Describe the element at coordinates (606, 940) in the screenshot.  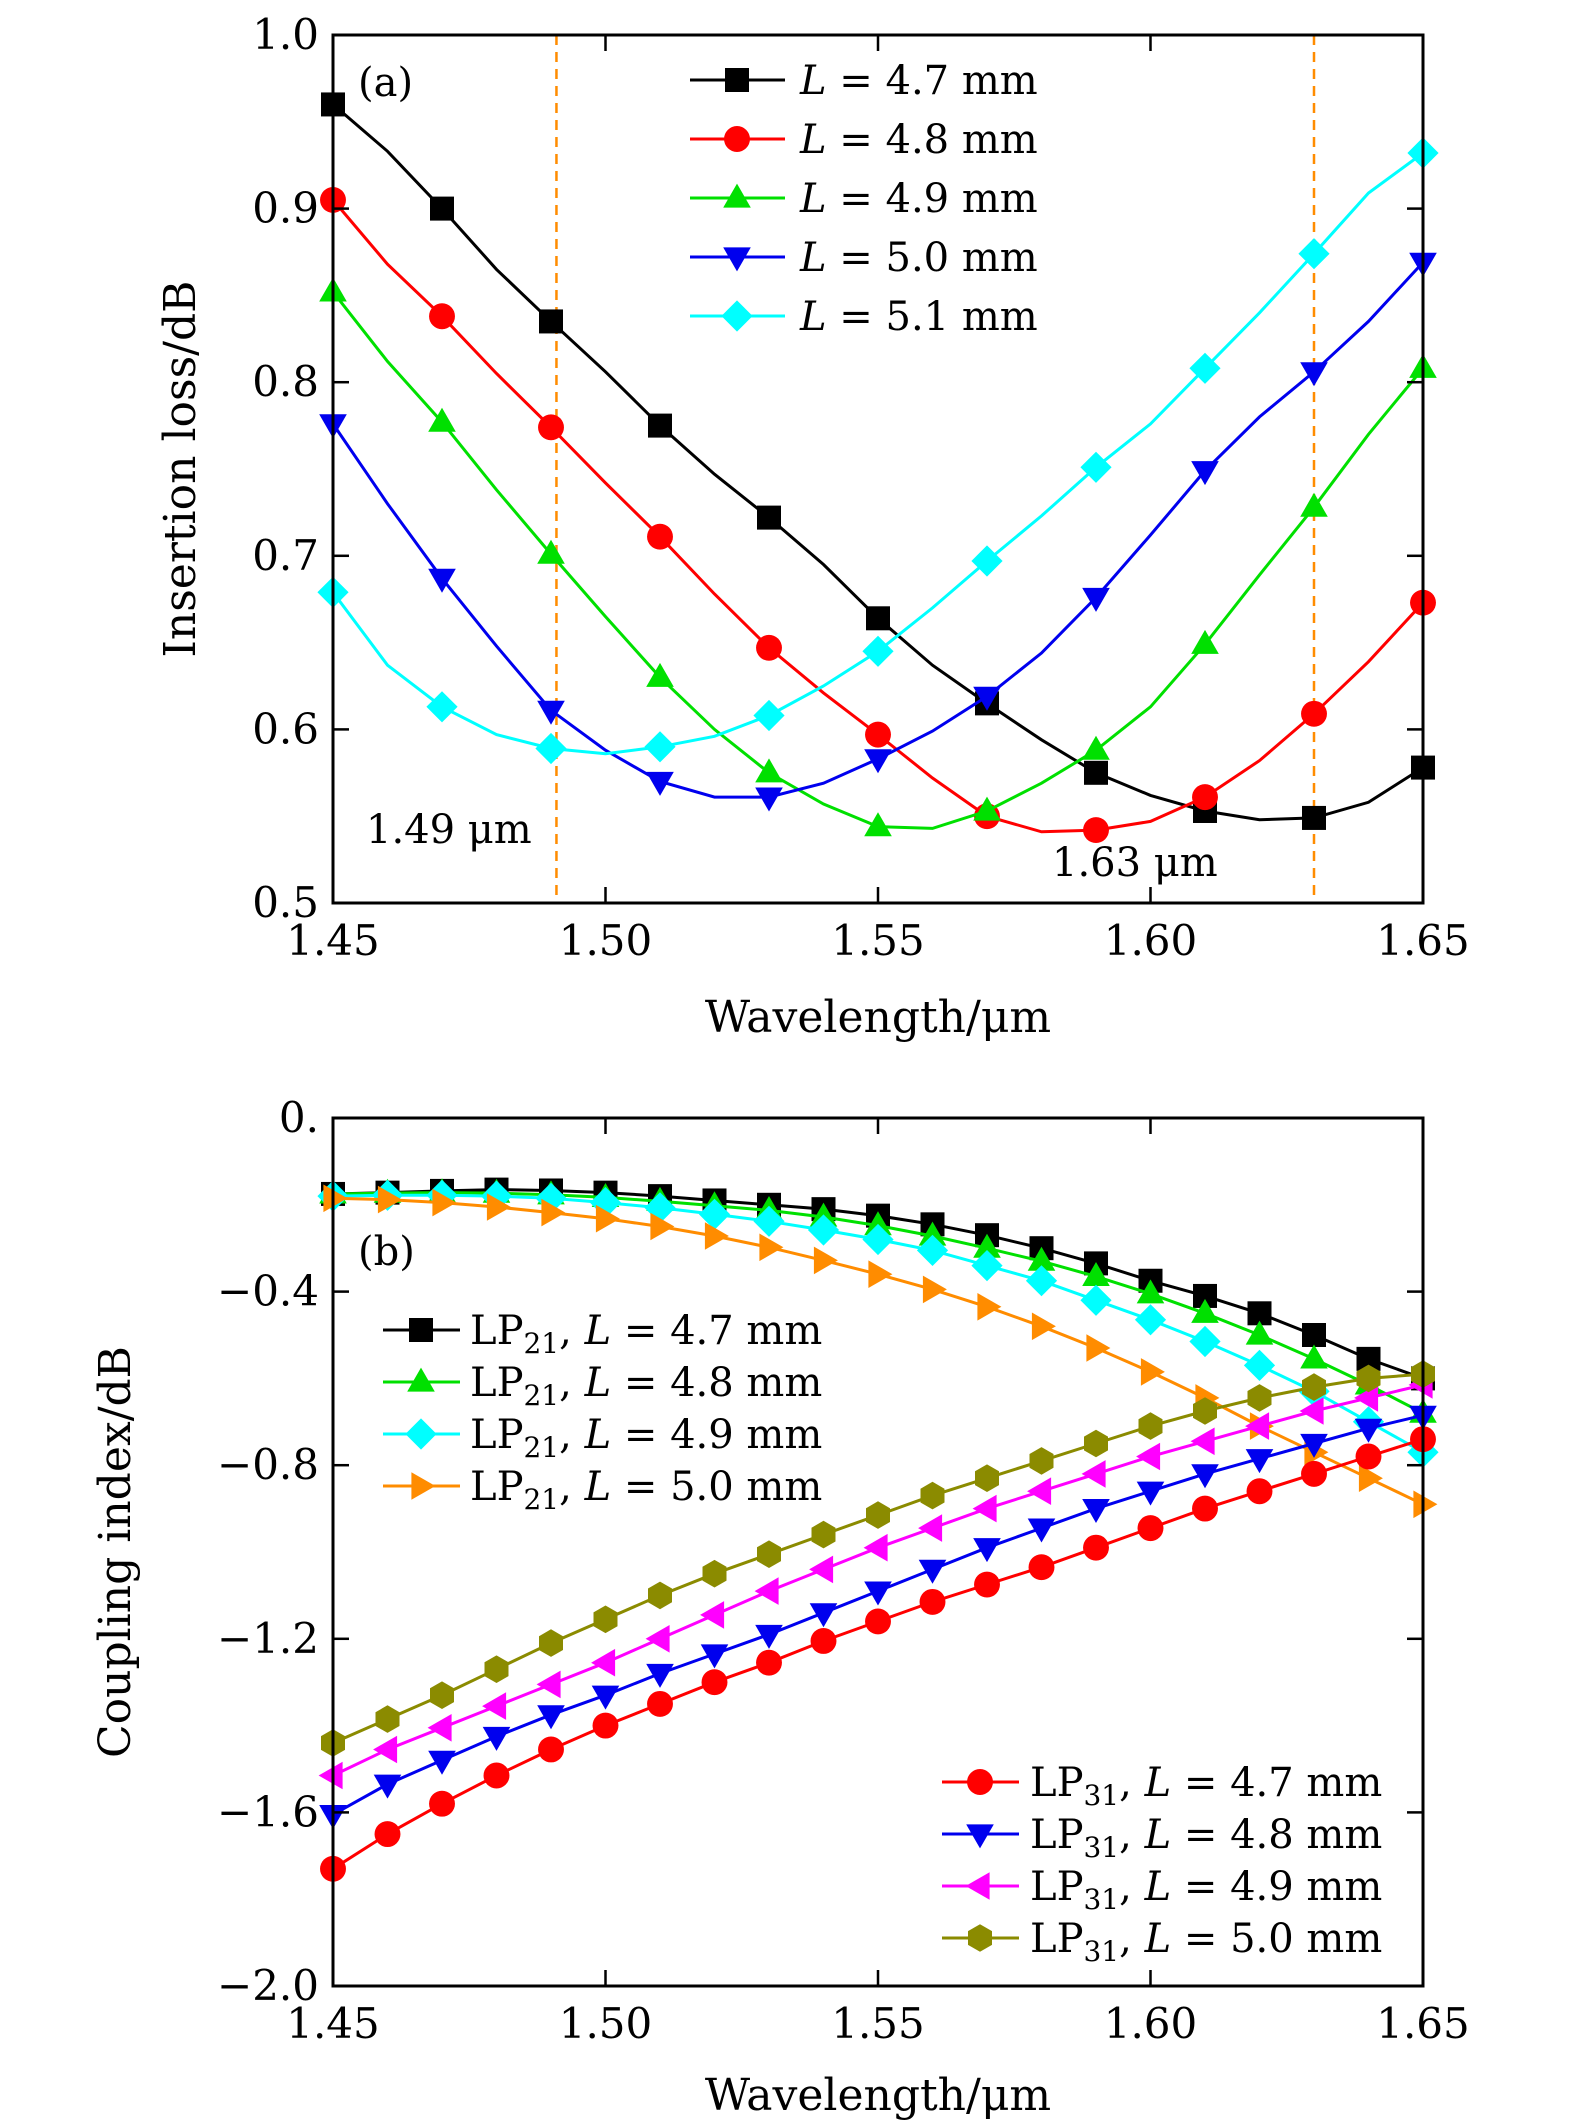
I see `panel-a-x-tick-label: 1.50` at that location.